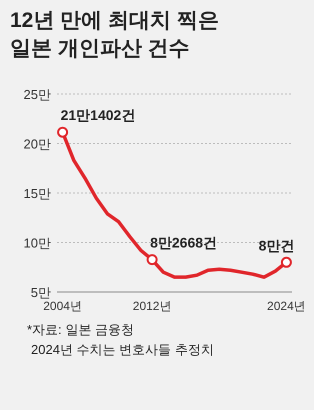  I want to click on text: *자료: 일본 금융청, so click(80, 329).